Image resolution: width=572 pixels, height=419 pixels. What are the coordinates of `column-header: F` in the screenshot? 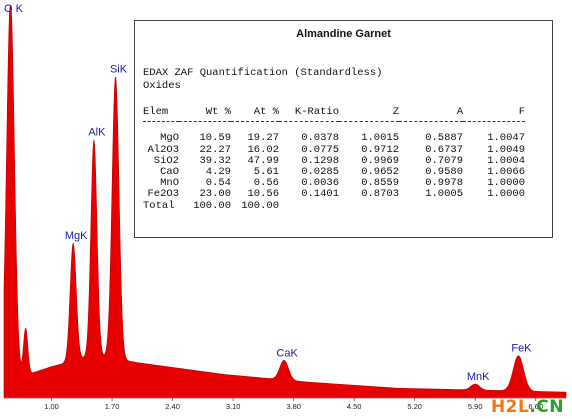 It's located at (521, 112).